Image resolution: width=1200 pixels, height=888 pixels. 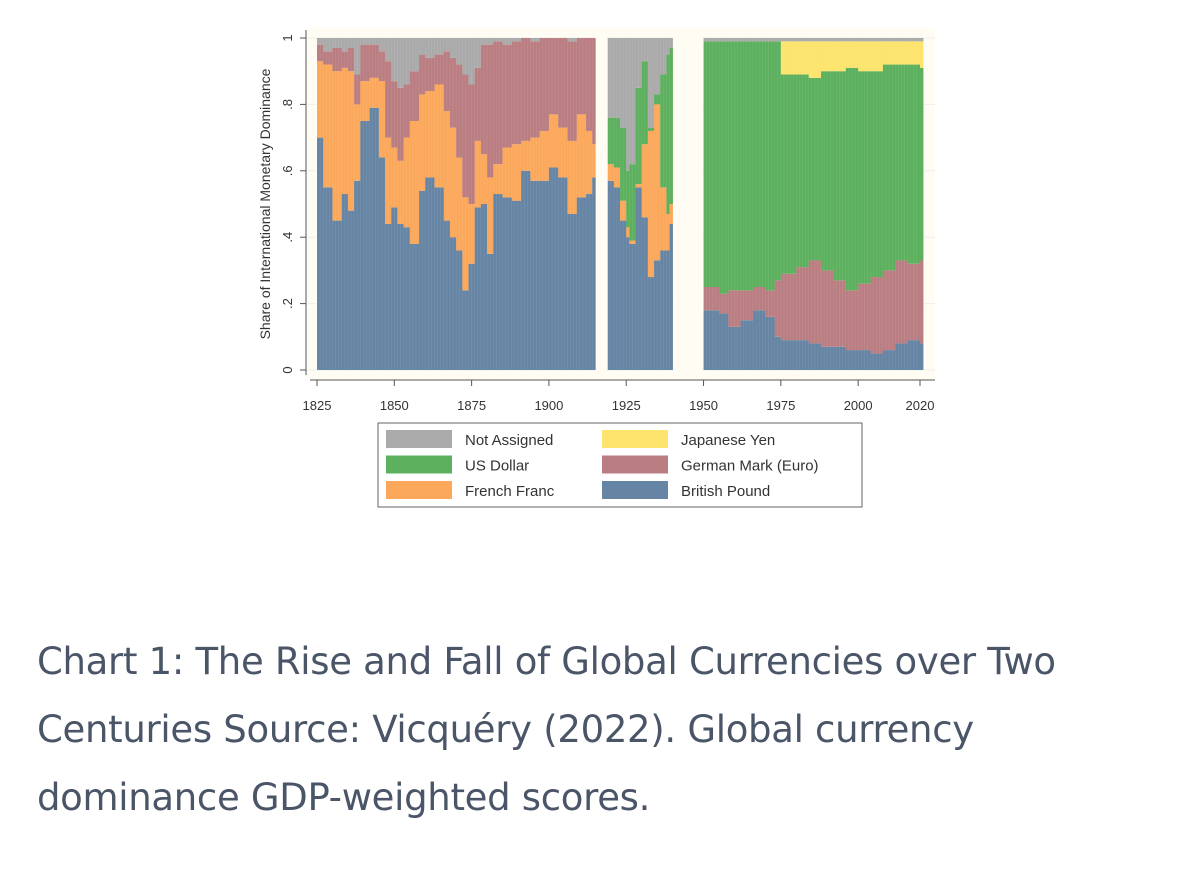 What do you see at coordinates (287, 170) in the screenshot?
I see `y-tick-label: .6` at bounding box center [287, 170].